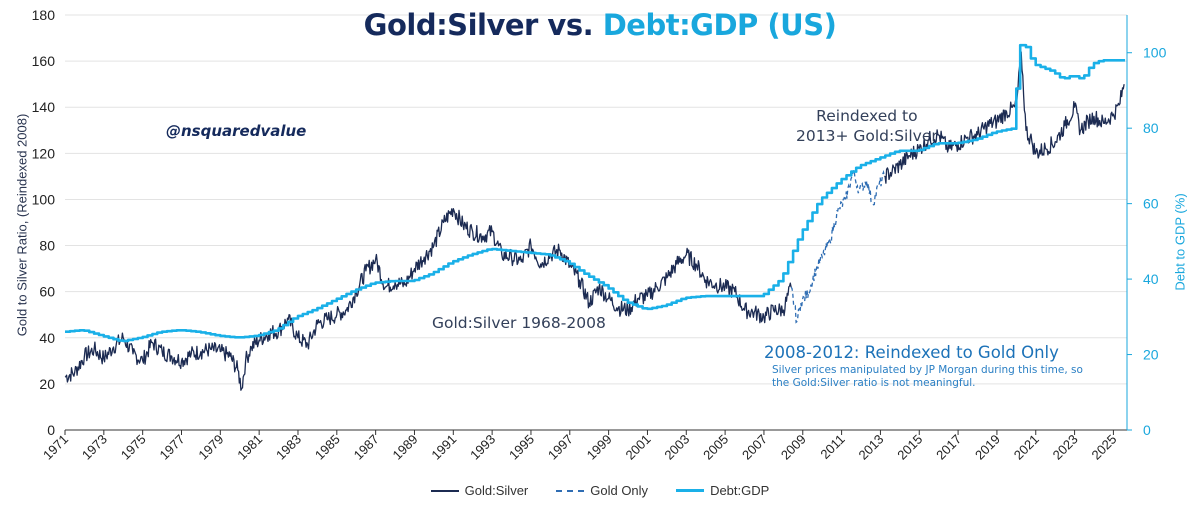 This screenshot has width=1200, height=511. What do you see at coordinates (560, 447) in the screenshot?
I see `x-tick-label: 1997` at bounding box center [560, 447].